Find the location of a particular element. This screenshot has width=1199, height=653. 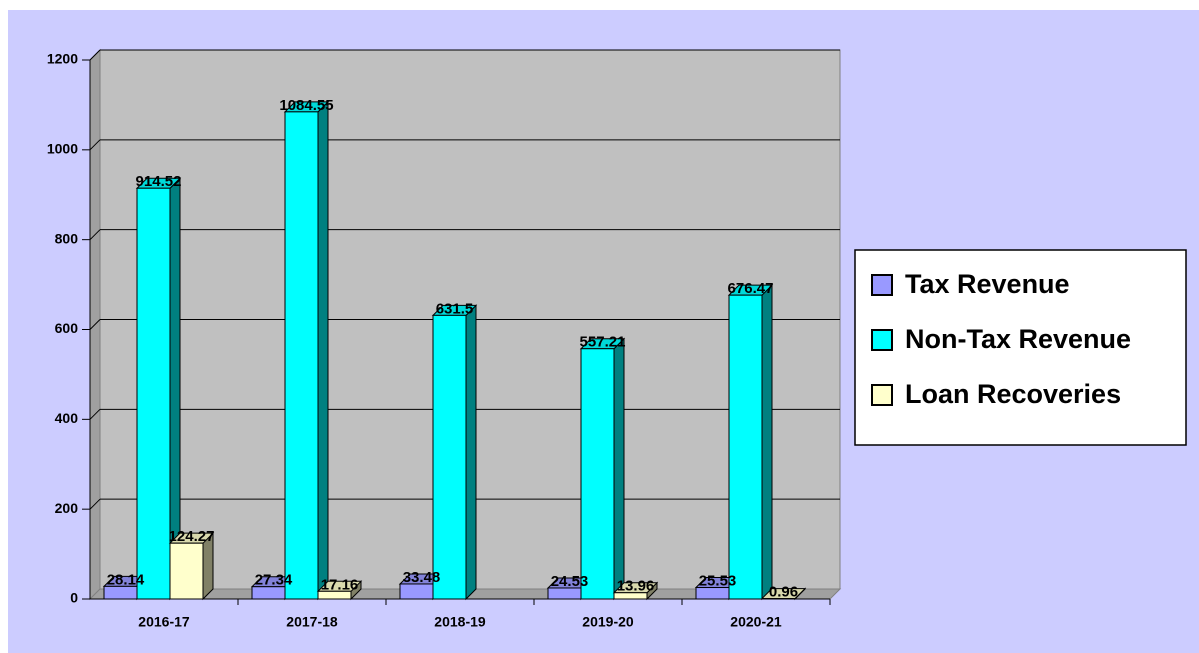

value-label: 25.53 is located at coordinates (718, 581).